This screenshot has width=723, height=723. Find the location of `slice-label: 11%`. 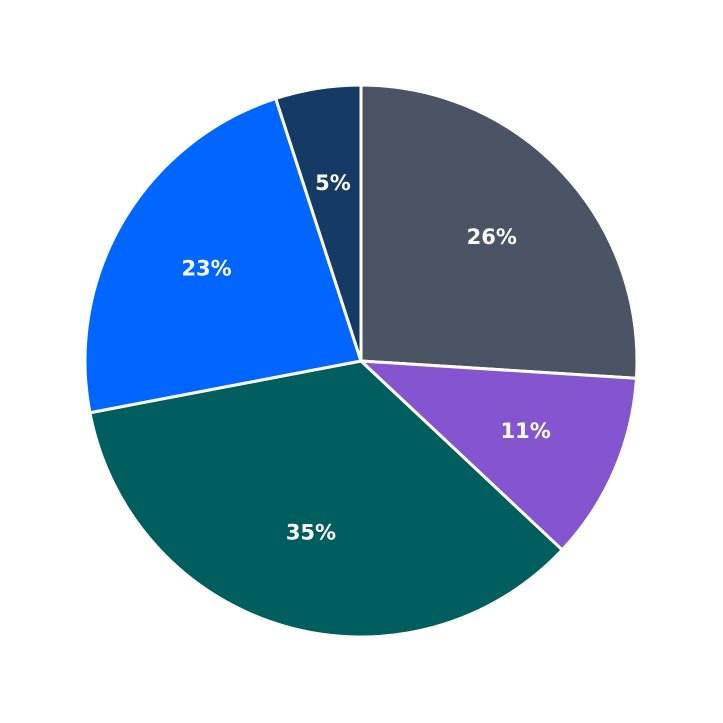

slice-label: 11% is located at coordinates (526, 431).